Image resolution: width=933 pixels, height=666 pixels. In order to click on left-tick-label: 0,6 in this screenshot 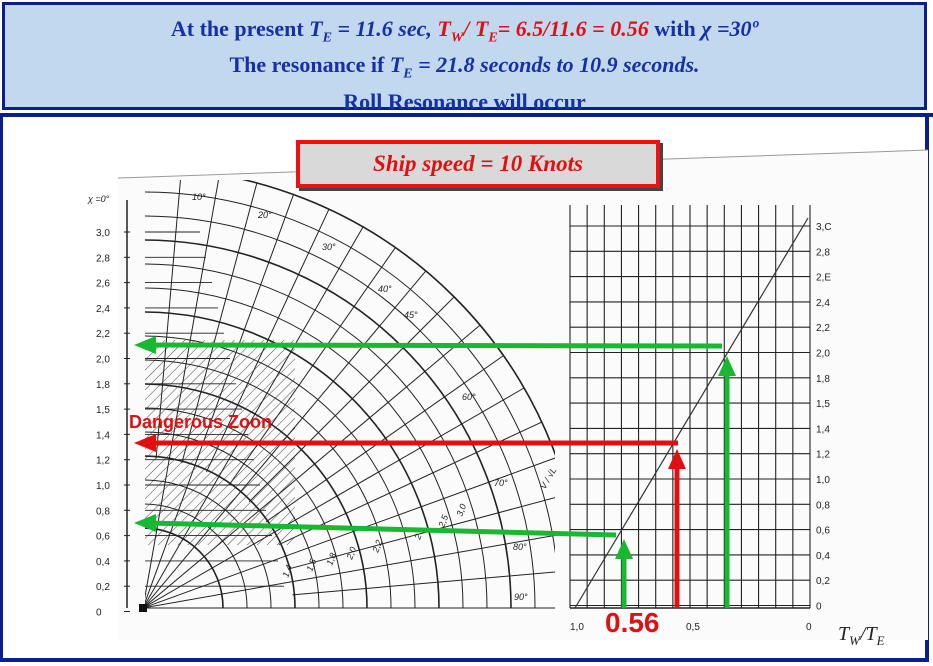, I will do `click(103, 537)`.